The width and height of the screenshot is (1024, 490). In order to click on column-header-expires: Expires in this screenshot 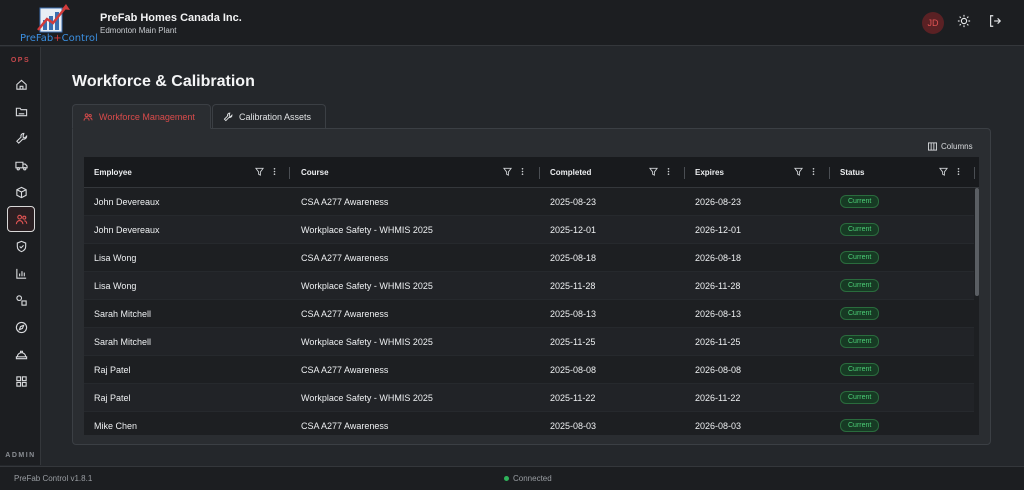, I will do `click(709, 172)`.